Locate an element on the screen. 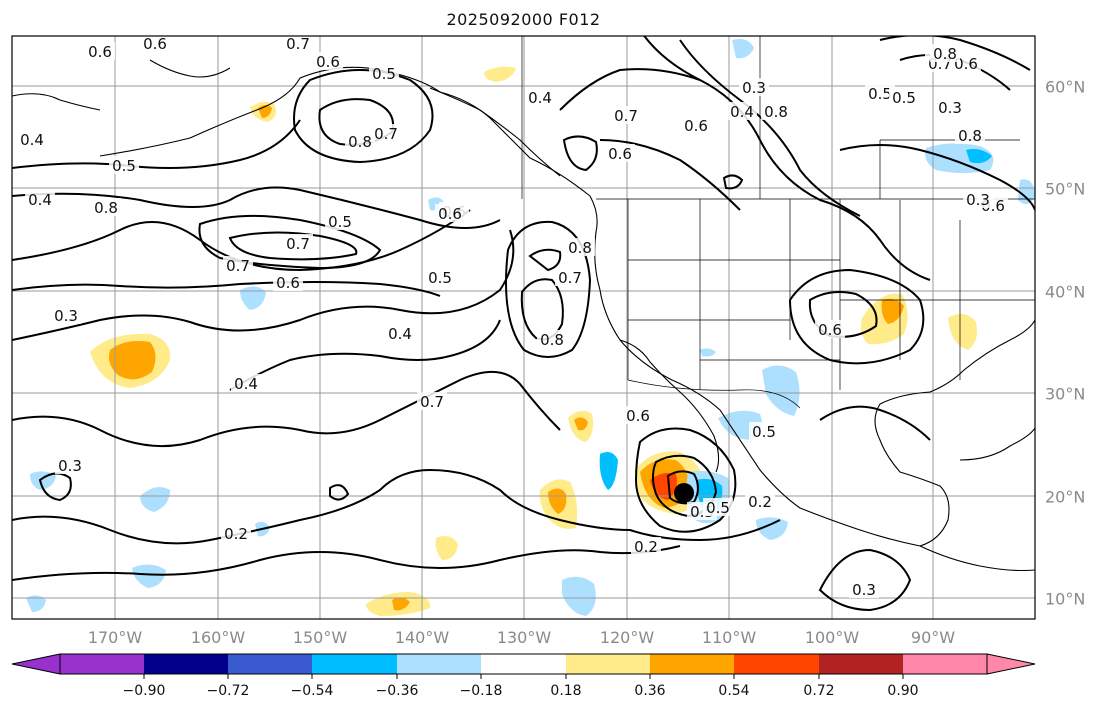 The image size is (1105, 712). lat-label: 30°N is located at coordinates (1065, 394).